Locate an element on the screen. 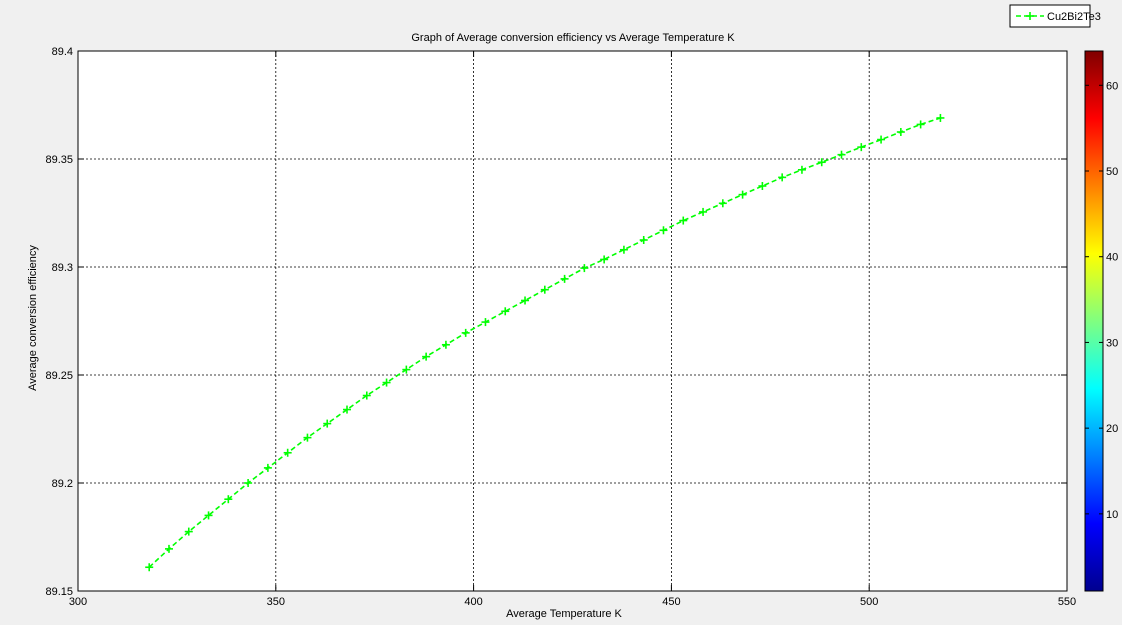 The image size is (1122, 625). legend-label: Cu2Bi2Te3 is located at coordinates (1074, 17).